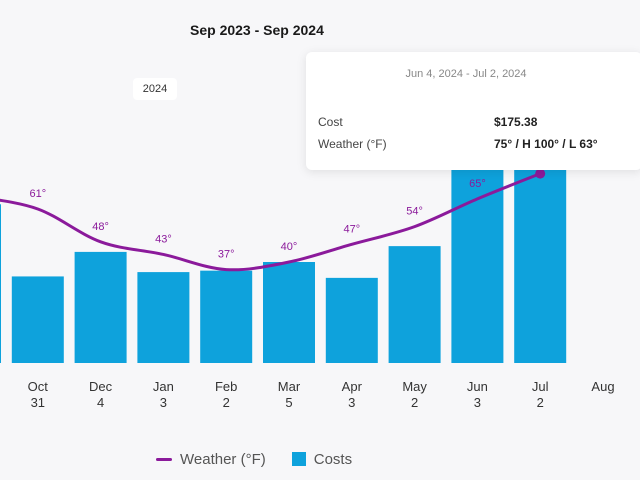 The image size is (640, 480). I want to click on weather-value-label: 40°, so click(289, 247).